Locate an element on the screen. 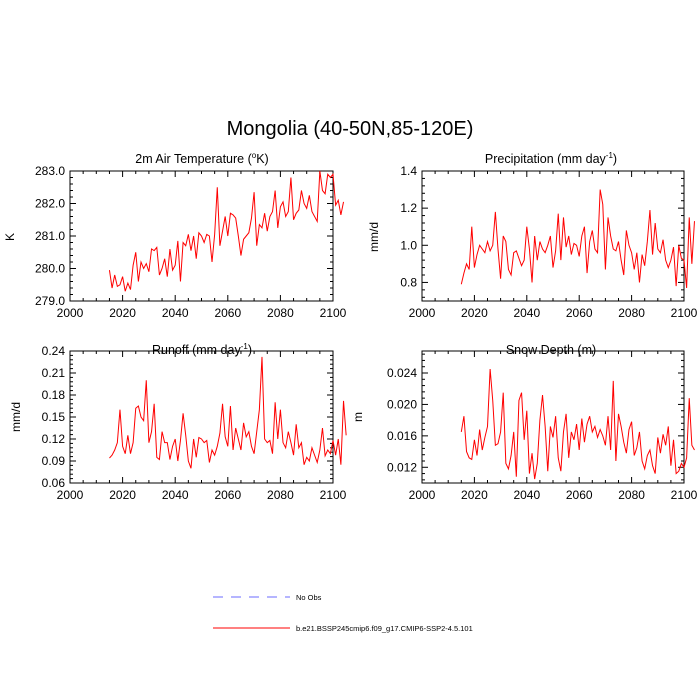  axes: 2000 2020 2040 2060 2080 2100 0.8 1.0 1.2 1.4 is located at coordinates (548, 242).